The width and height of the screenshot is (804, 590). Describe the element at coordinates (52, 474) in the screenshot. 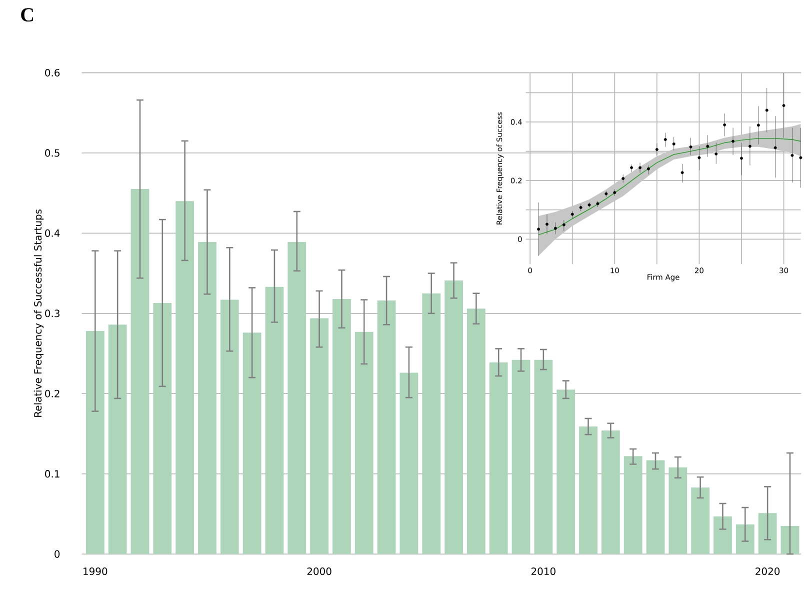

I see `y-tick-label: 0.1` at that location.